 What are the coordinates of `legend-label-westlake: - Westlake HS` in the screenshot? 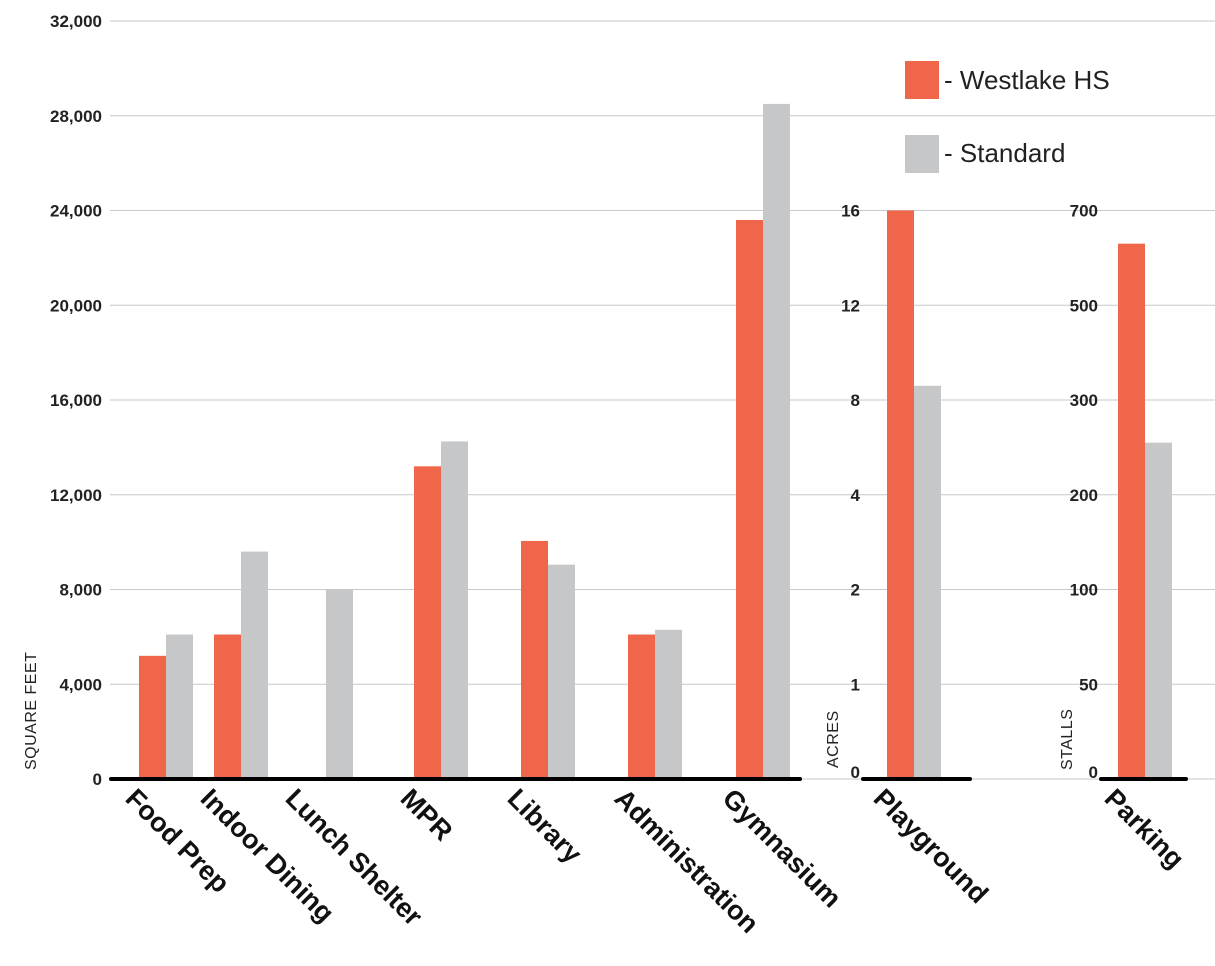 It's located at (1027, 80).